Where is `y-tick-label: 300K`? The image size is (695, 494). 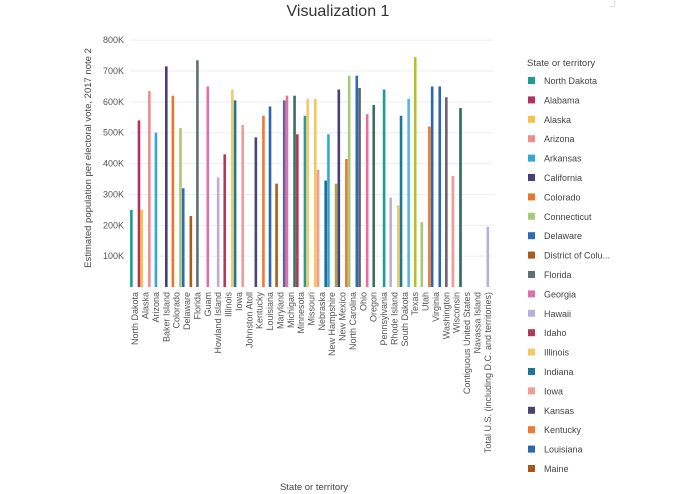 y-tick-label: 300K is located at coordinates (113, 194).